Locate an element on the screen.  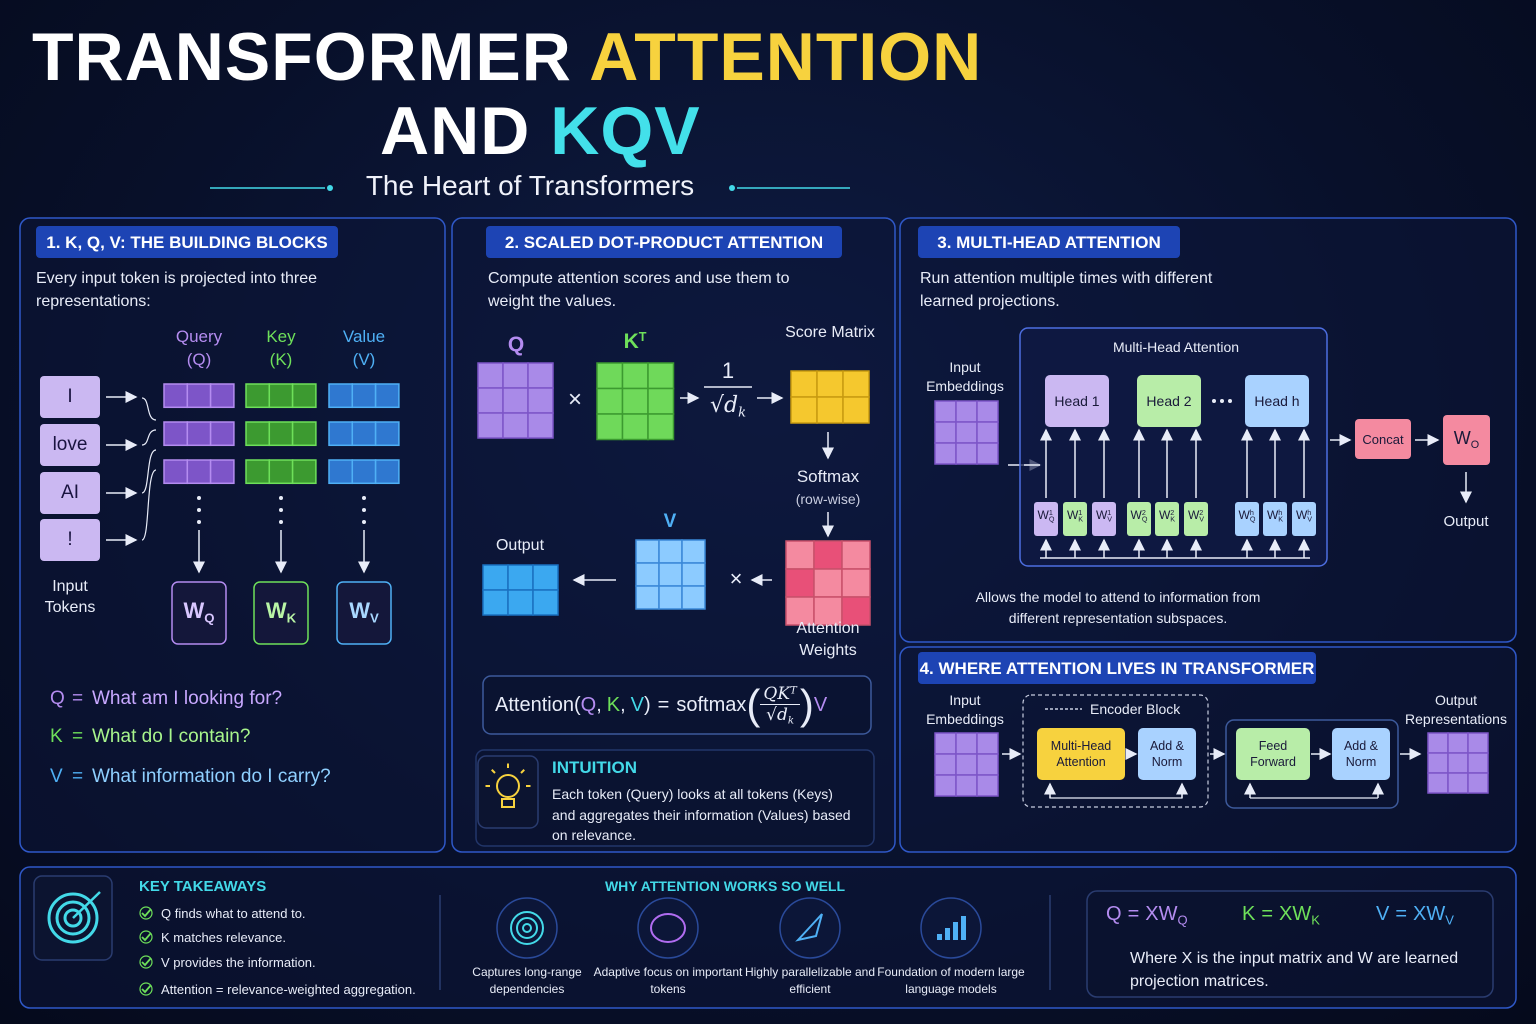
weight-symbol: WK is located at coordinates (281, 612).